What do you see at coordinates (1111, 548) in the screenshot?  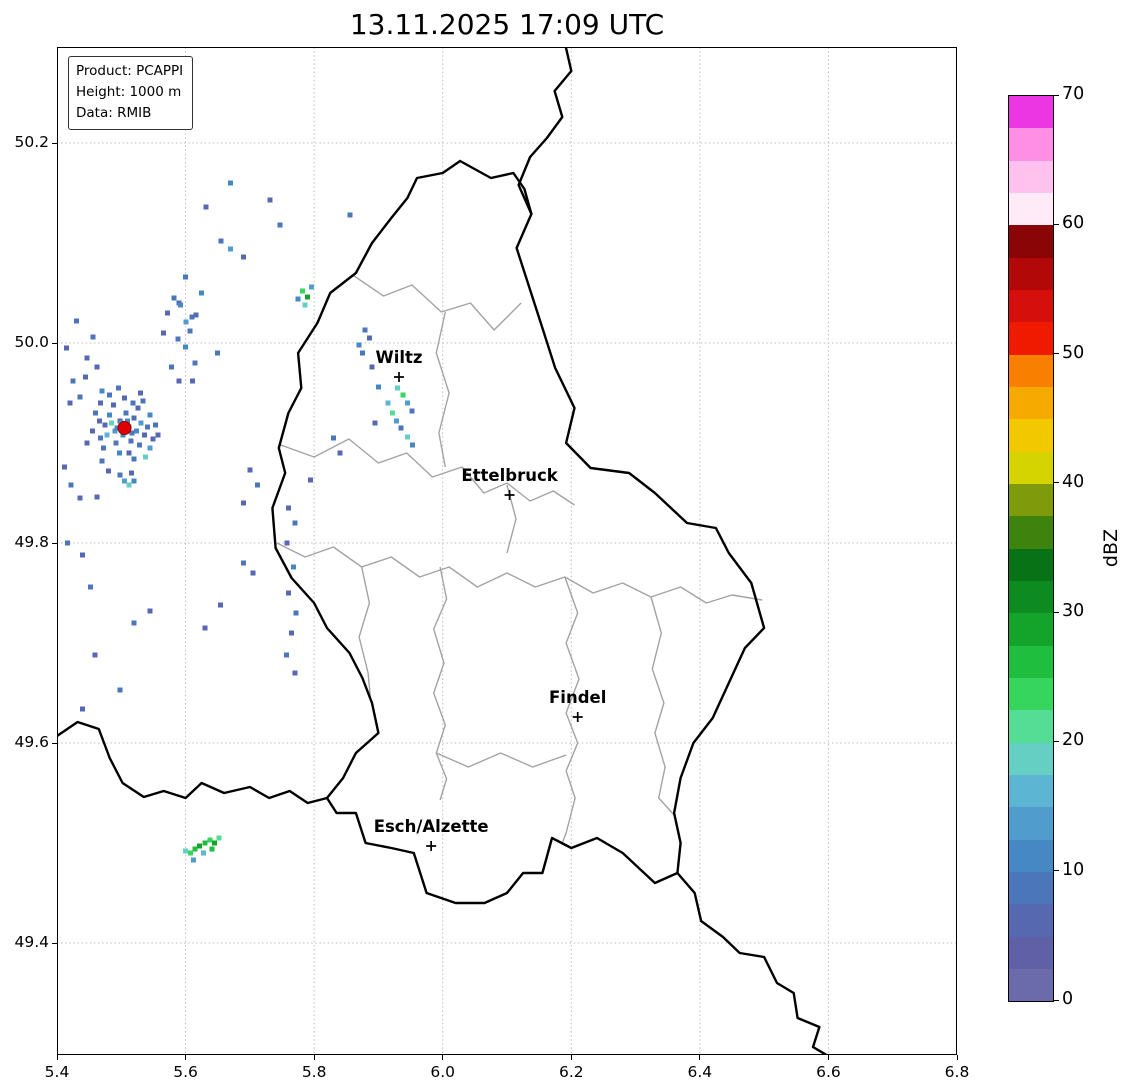 I see `colorbar-unit-label: dBZ` at bounding box center [1111, 548].